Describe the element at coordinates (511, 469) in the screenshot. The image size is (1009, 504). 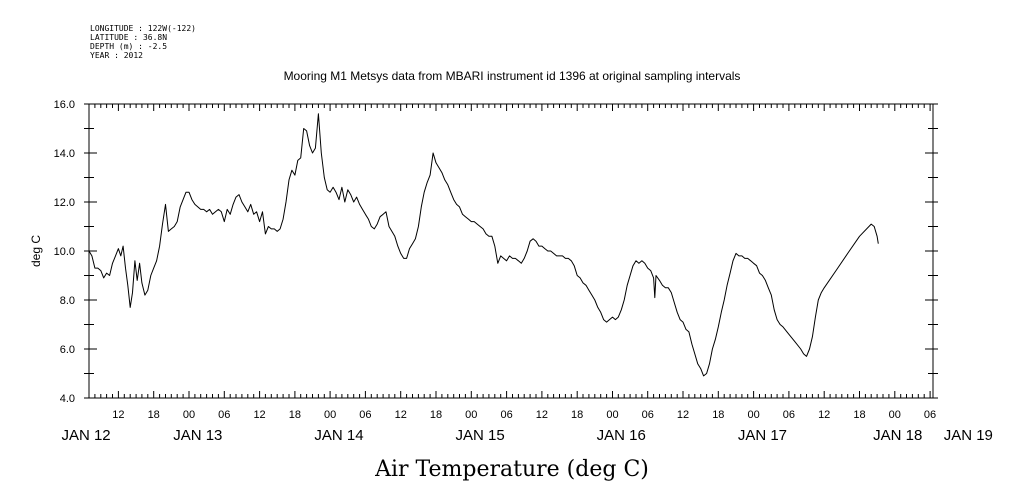
I see `x-axis-label: Air Temperature (deg C)` at that location.